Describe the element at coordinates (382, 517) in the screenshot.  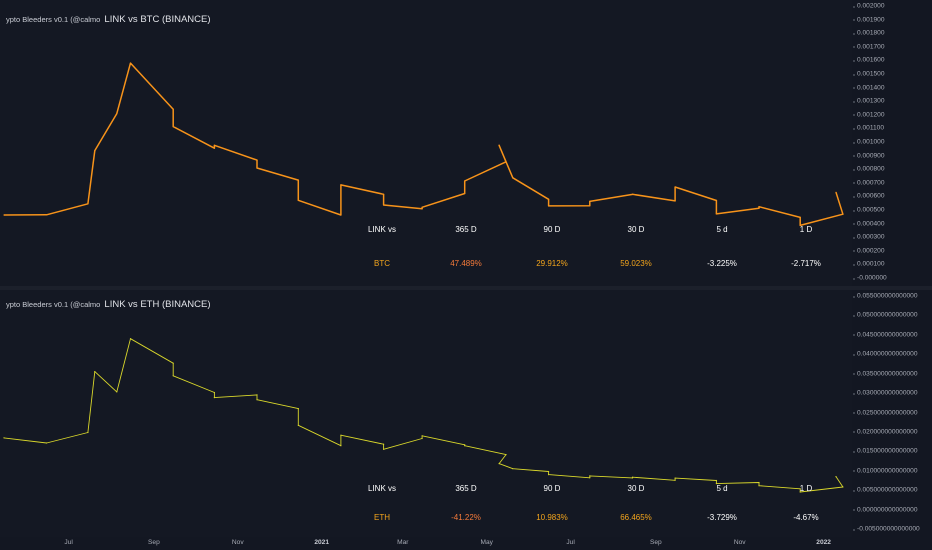
I see `eth-row-label: ETH` at that location.